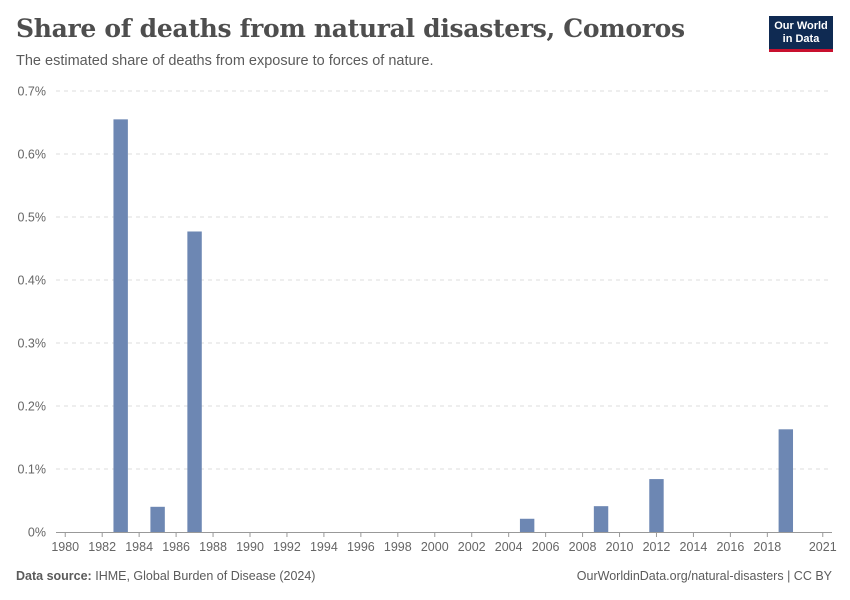  I want to click on x-tick-label: 2004, so click(509, 547).